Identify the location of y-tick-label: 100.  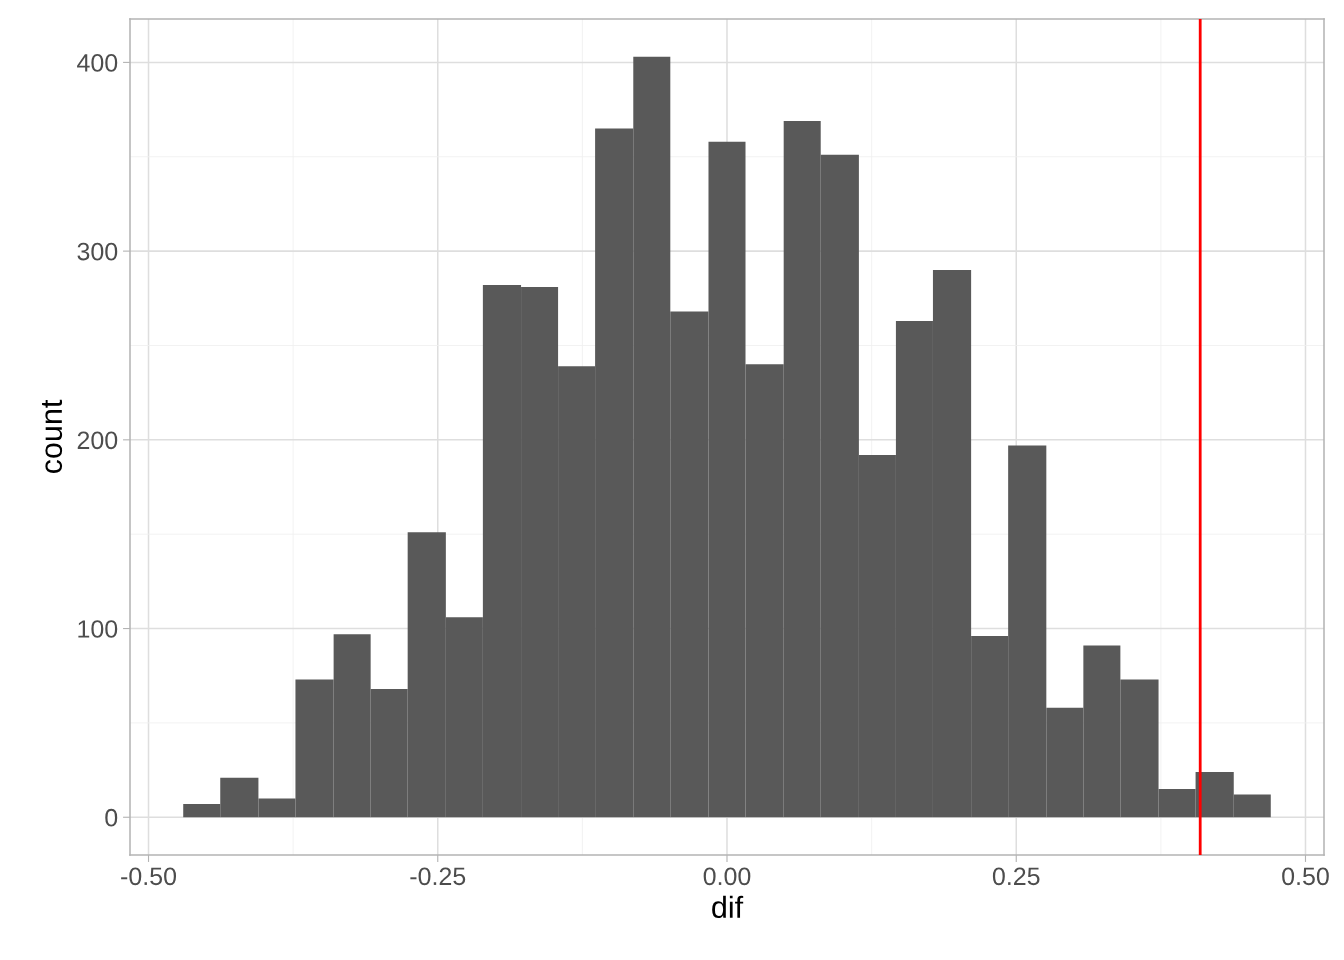
(98, 629).